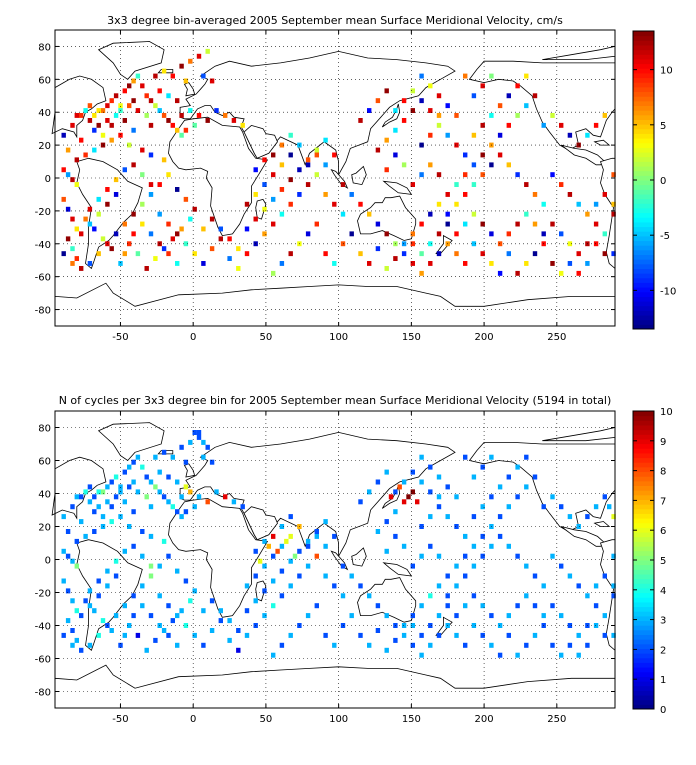 The height and width of the screenshot is (765, 696). I want to click on colorbar-tick-label: 8, so click(663, 472).